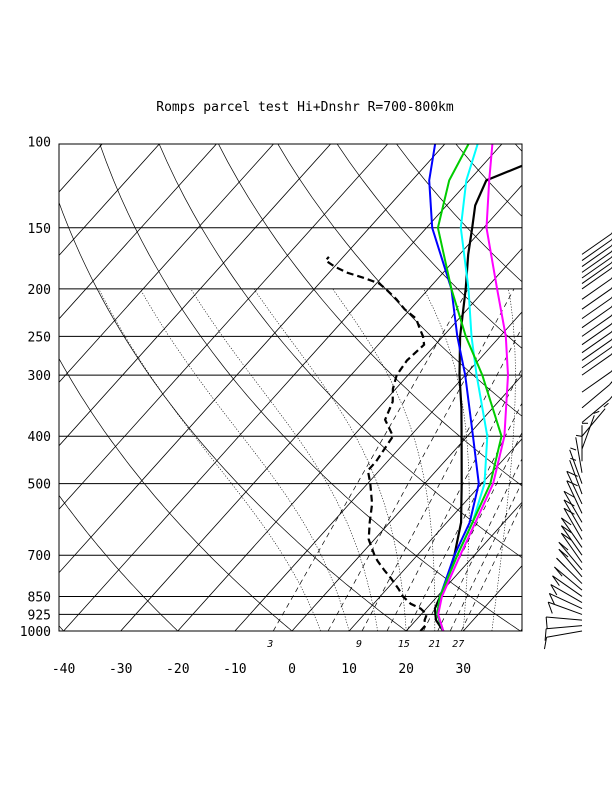 Image resolution: width=612 pixels, height=792 pixels. I want to click on temperature-tick-label: 10, so click(349, 669).